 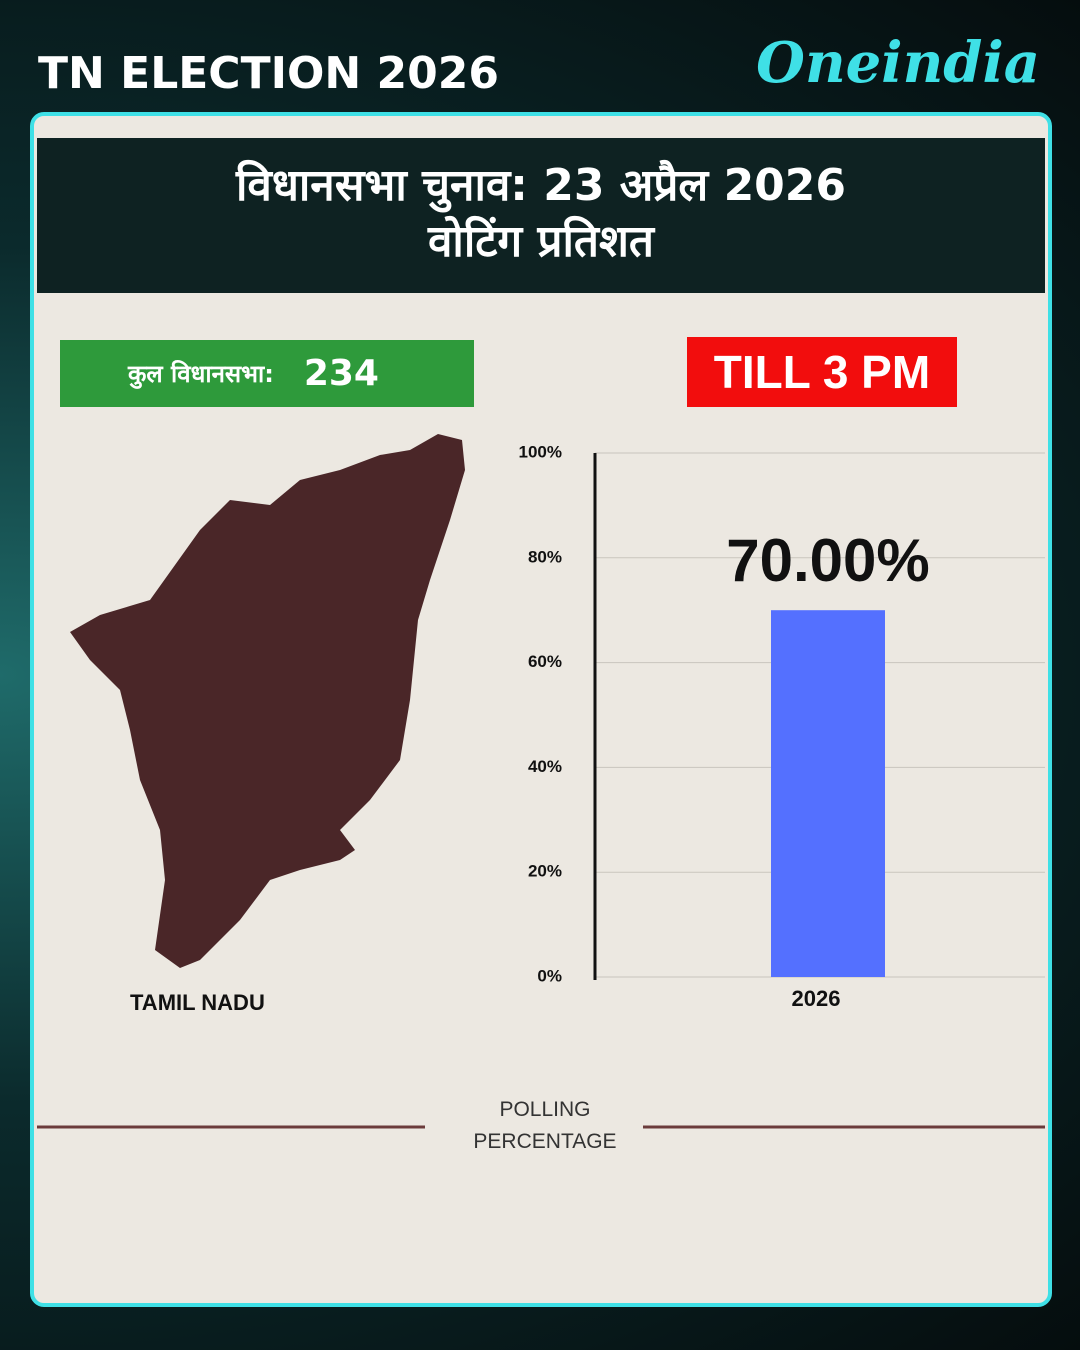 What do you see at coordinates (898, 63) in the screenshot?
I see `brand-logo: Oneindia` at bounding box center [898, 63].